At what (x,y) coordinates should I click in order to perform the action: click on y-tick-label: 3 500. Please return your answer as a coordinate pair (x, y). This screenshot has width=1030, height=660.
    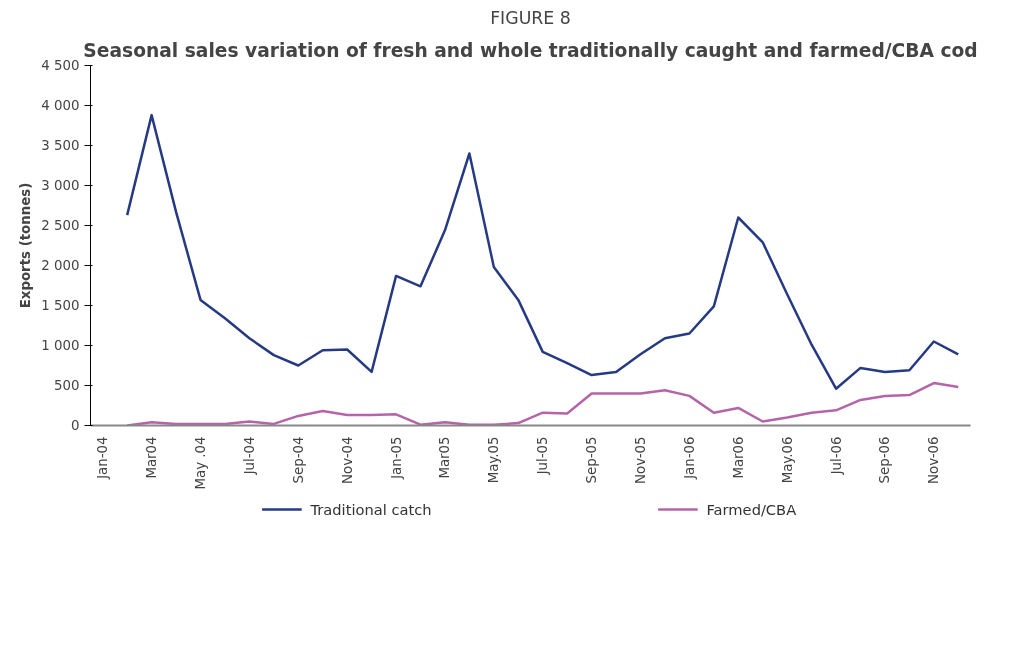
    Looking at the image, I should click on (60, 145).